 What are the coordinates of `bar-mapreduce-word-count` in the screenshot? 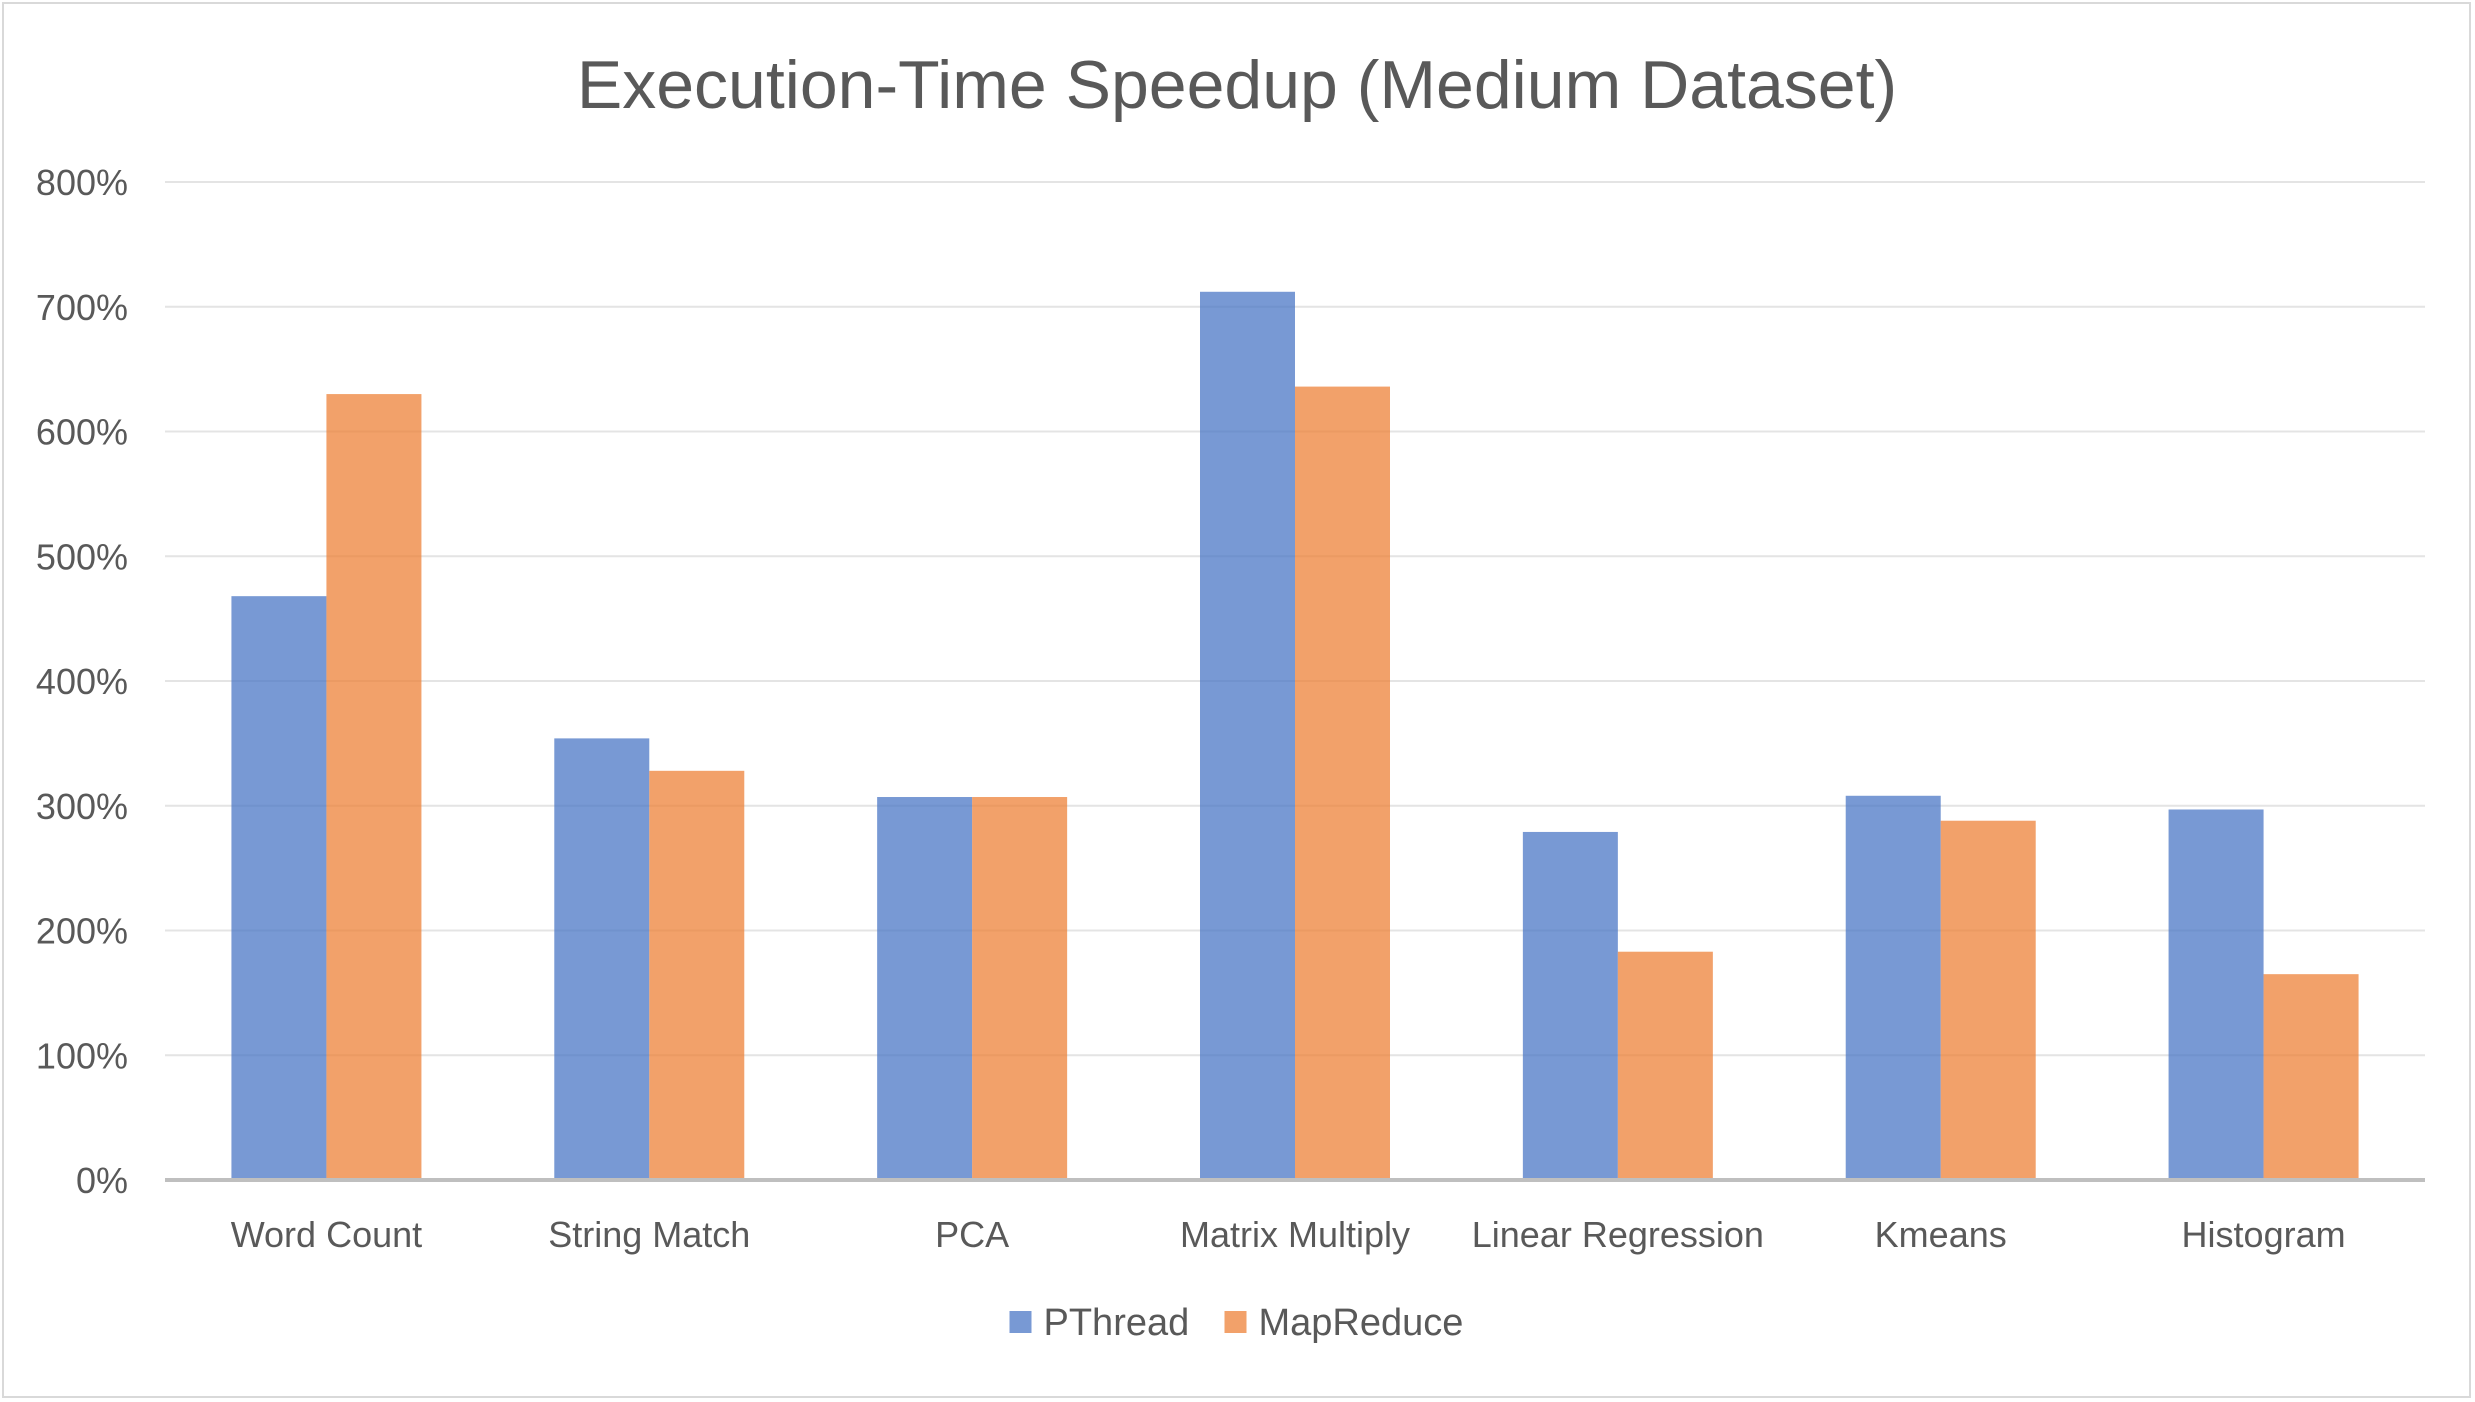 It's located at (374, 787).